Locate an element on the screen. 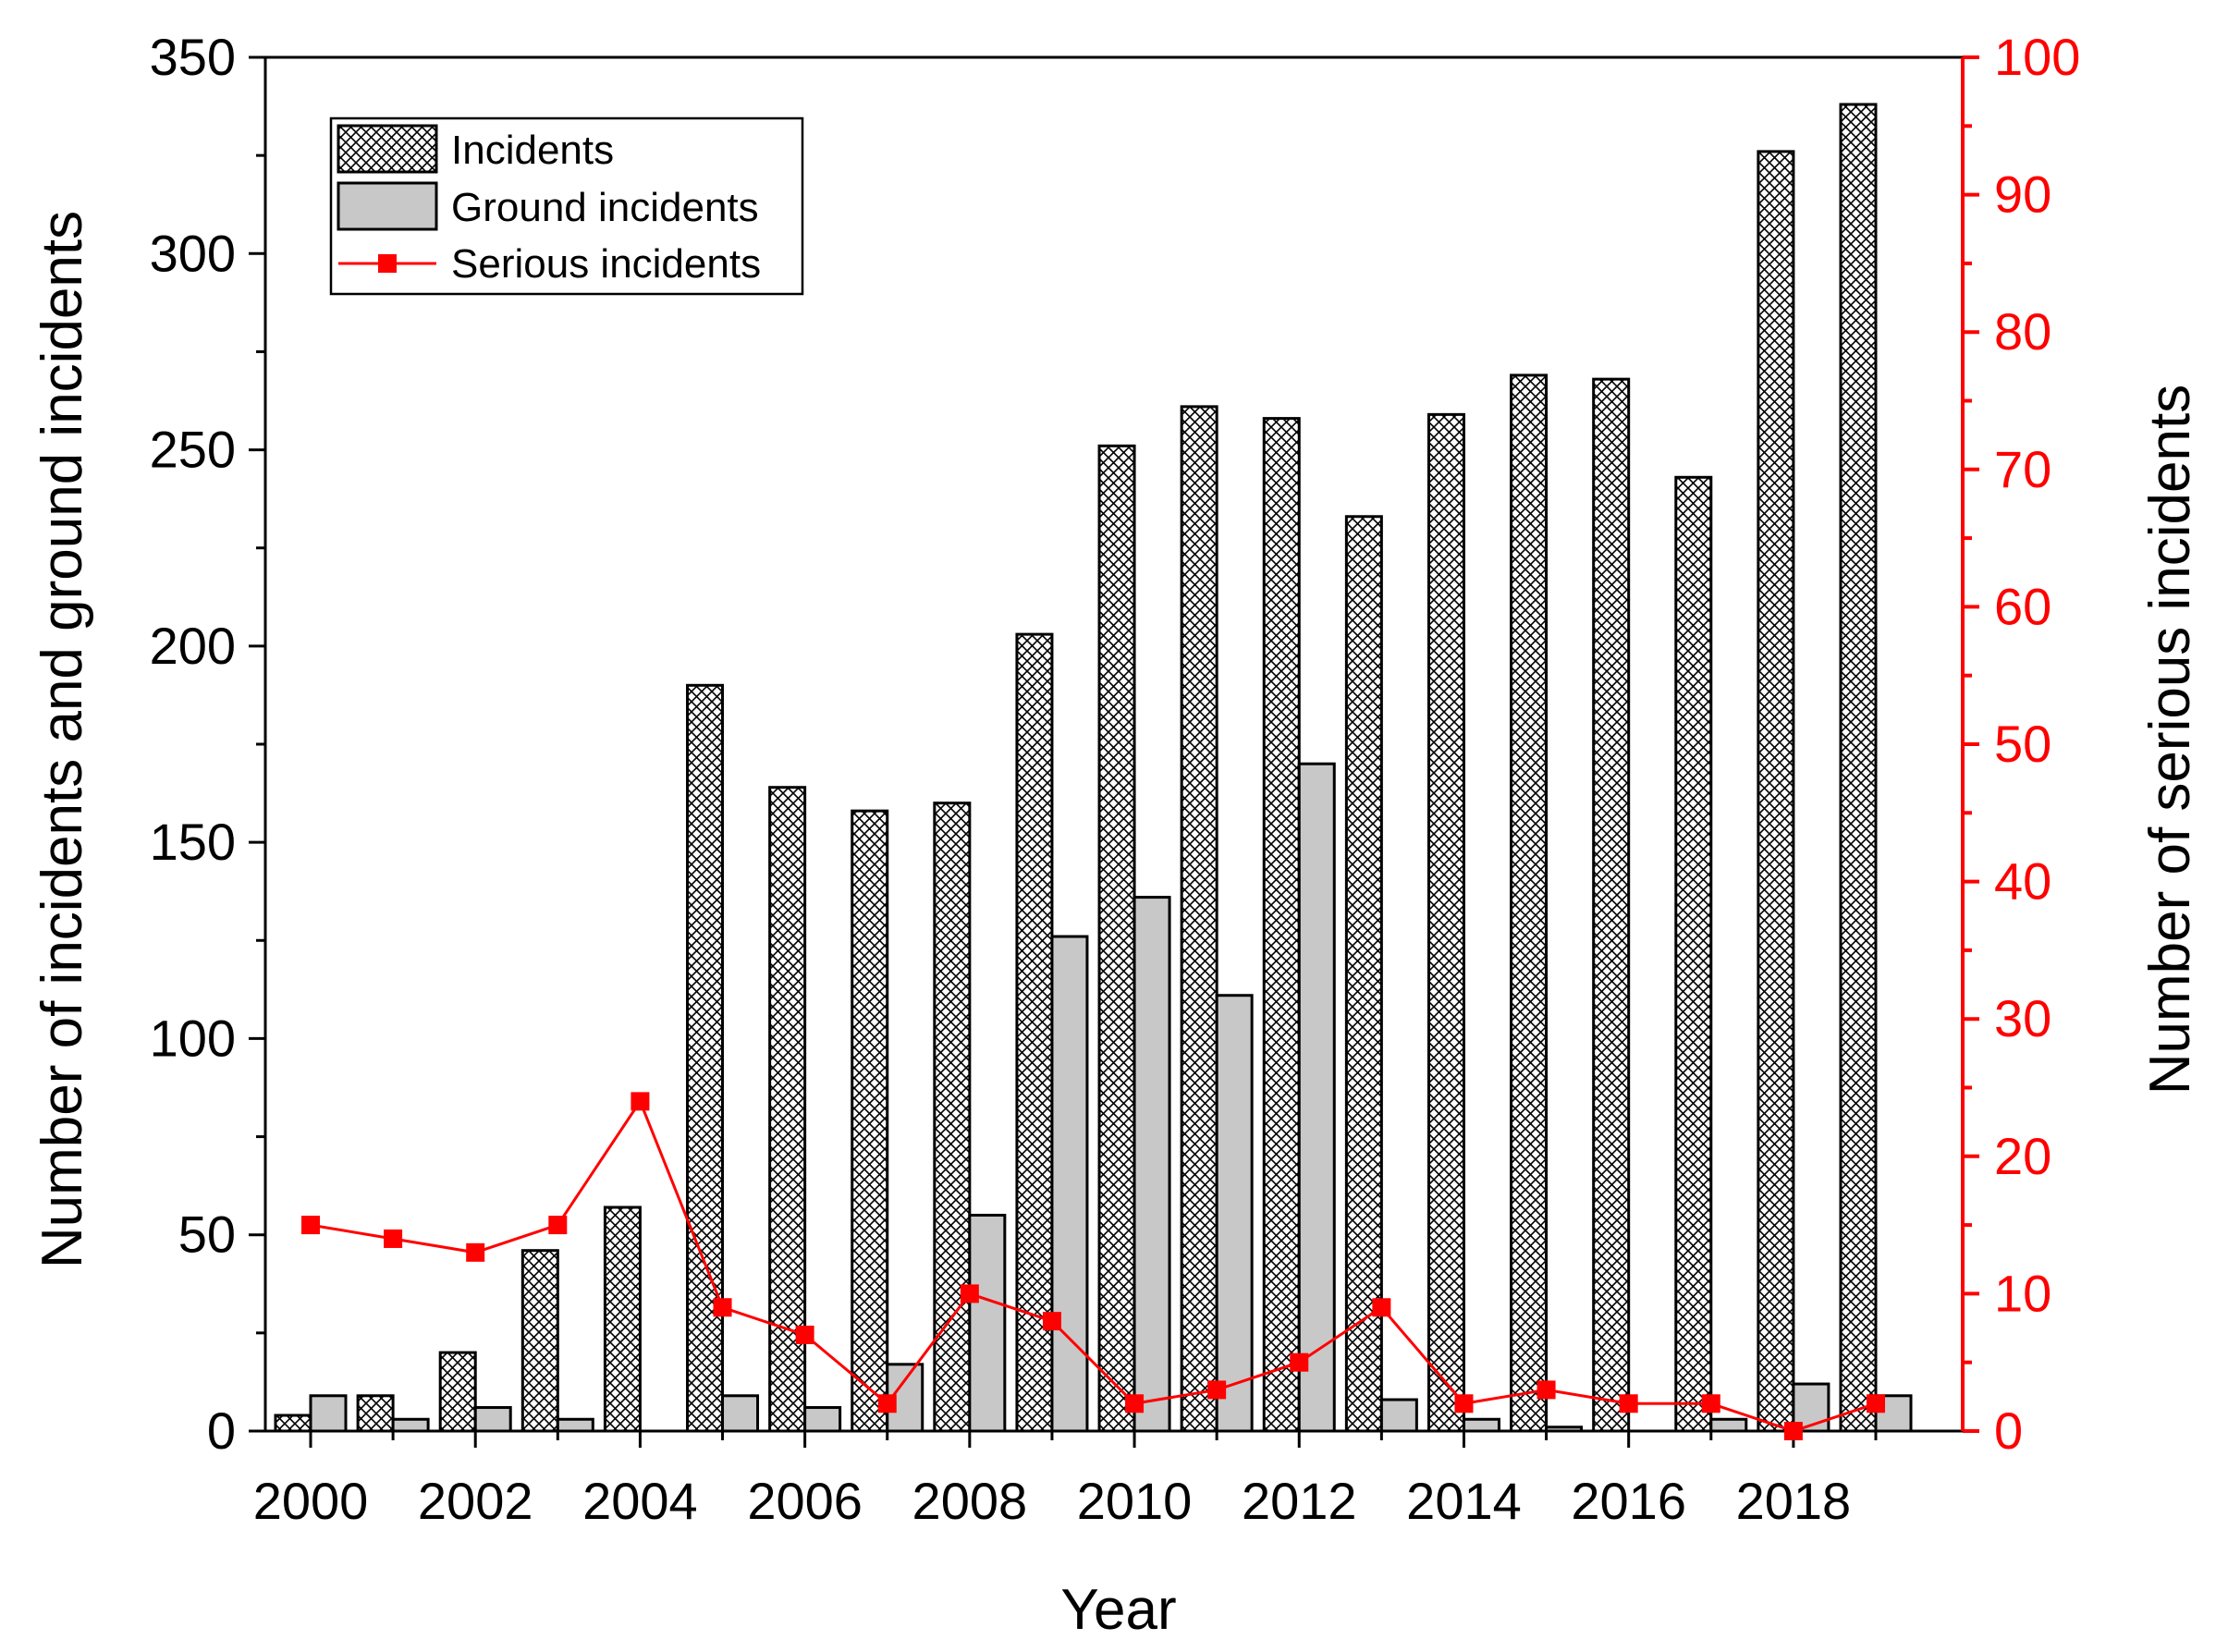 Image resolution: width=2216 pixels, height=1652 pixels. incidents-bar-2001 is located at coordinates (375, 1413).